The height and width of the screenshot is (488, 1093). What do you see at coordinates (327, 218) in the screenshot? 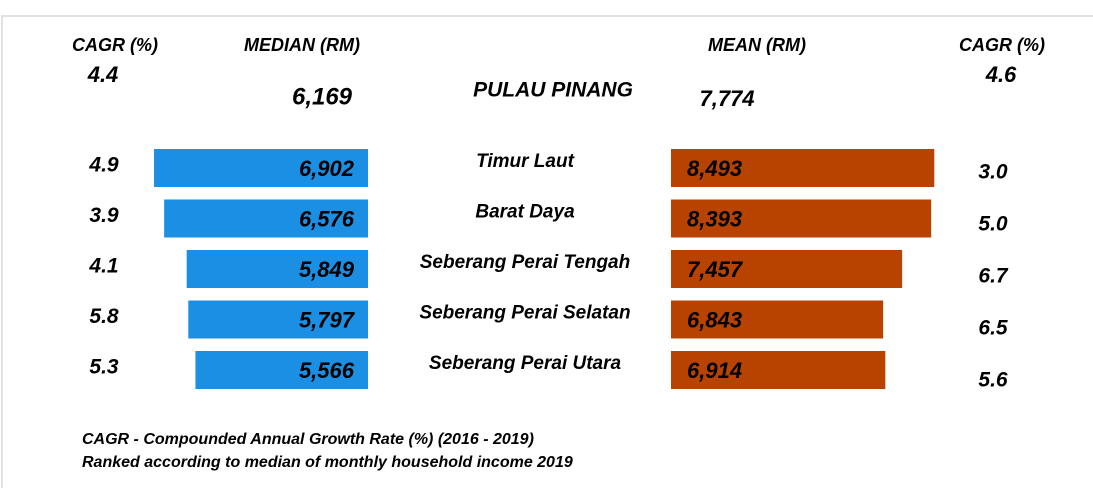
I see `value-label: 6,576` at bounding box center [327, 218].